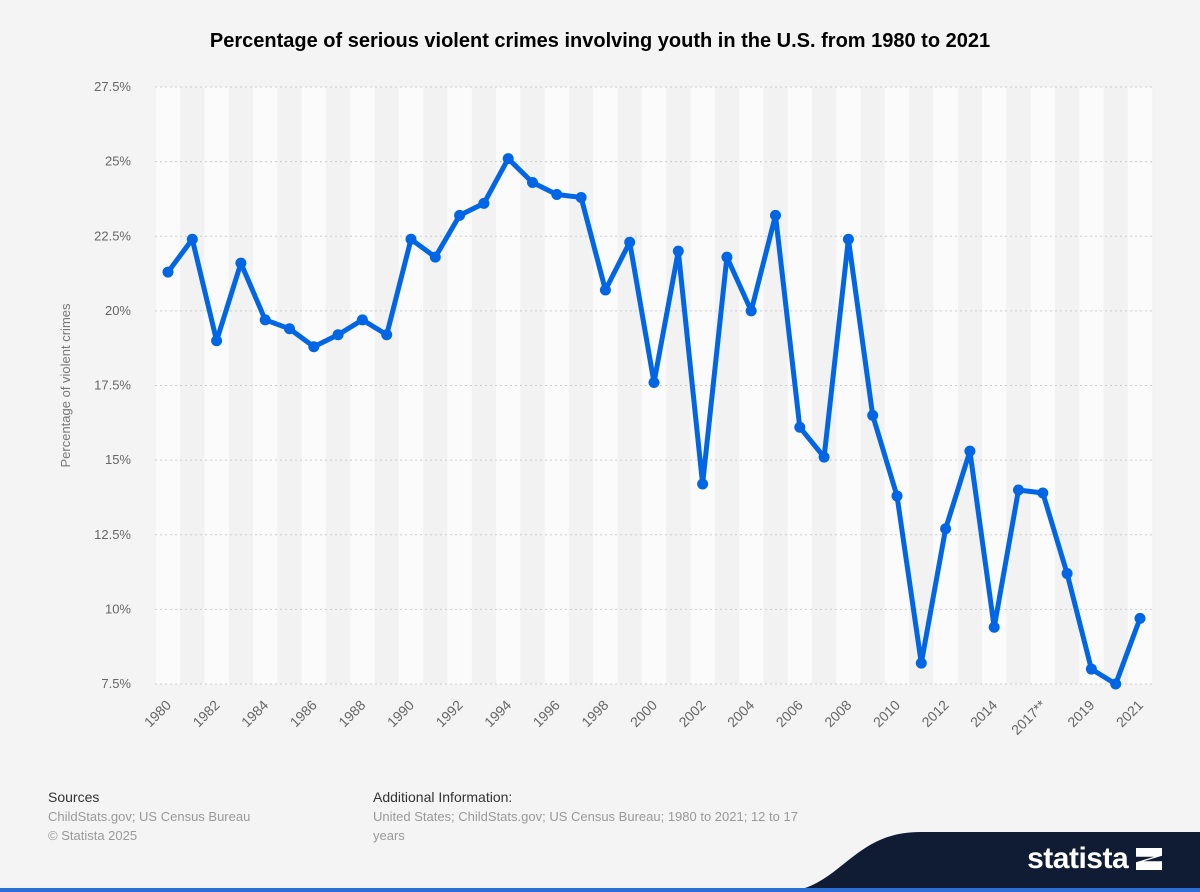 This screenshot has width=1200, height=892. What do you see at coordinates (400, 713) in the screenshot?
I see `x-tick-label: 1990` at bounding box center [400, 713].